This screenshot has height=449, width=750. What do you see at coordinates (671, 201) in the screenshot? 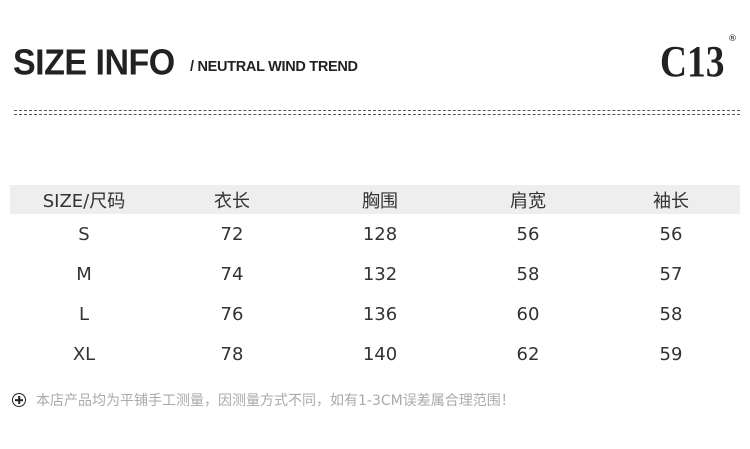
I see `column-header: 袖长` at bounding box center [671, 201].